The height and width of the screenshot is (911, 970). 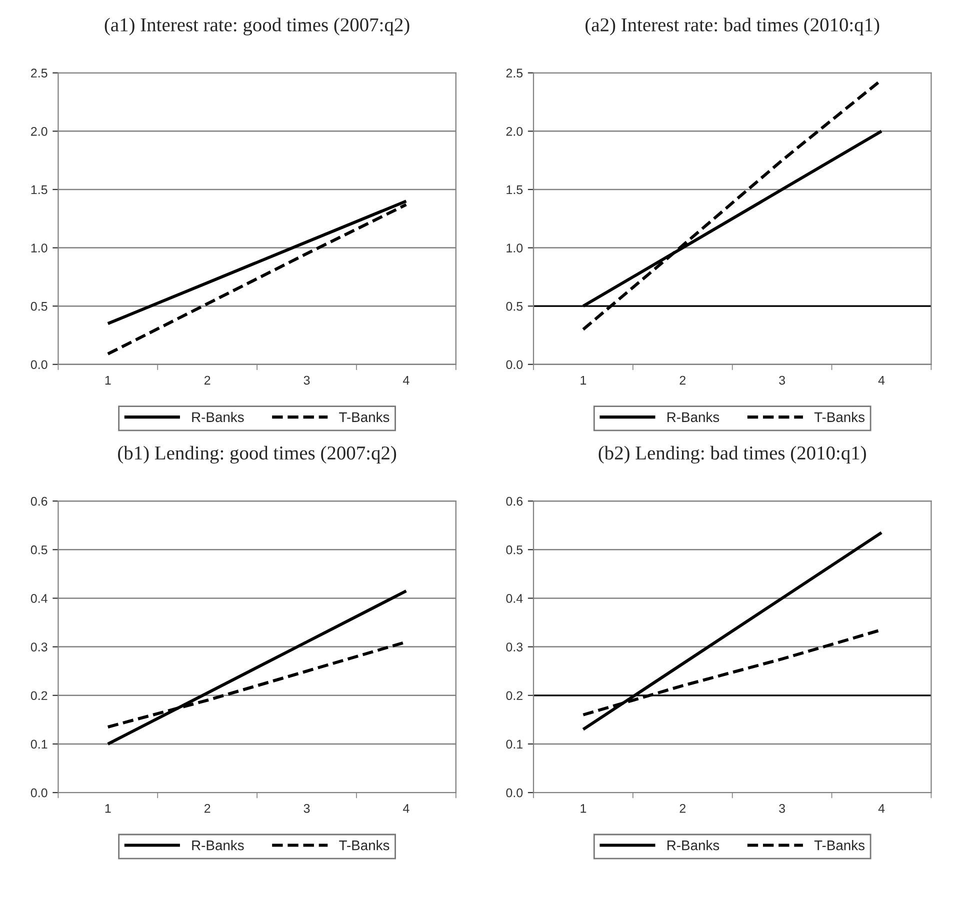 I want to click on chart-title: (a2) Interest rate: bad times (2010:q1), so click(x=733, y=27).